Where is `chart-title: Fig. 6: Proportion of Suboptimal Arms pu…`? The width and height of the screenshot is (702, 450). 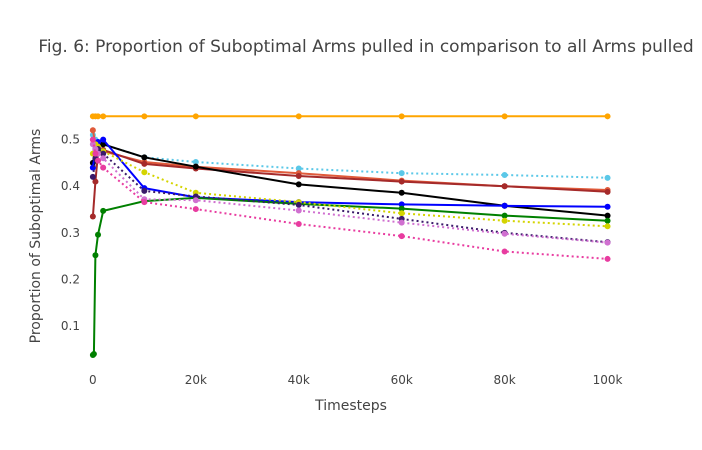
chart-title: Fig. 6: Proportion of Suboptimal Arms pu… is located at coordinates (365, 47).